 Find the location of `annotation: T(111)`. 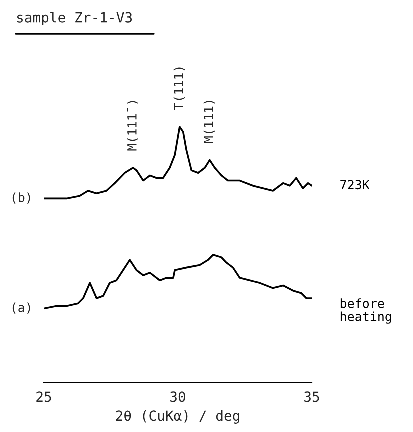

annotation: T(111) is located at coordinates (180, 89).